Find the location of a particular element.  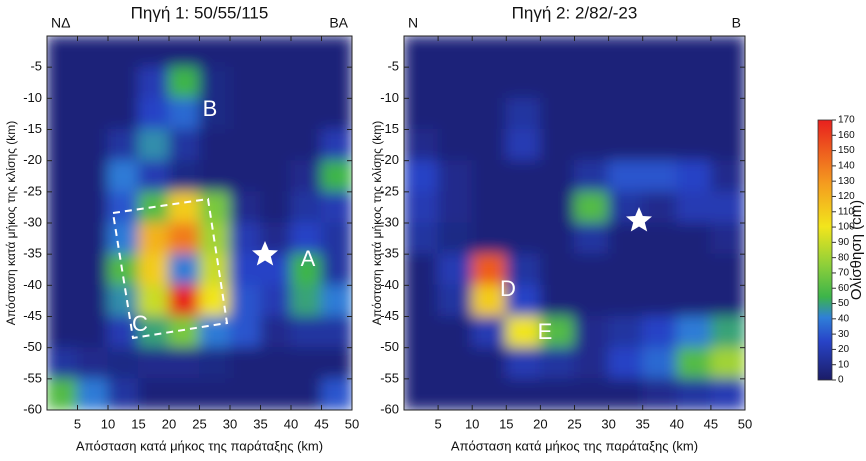

x-tick-label: 35 is located at coordinates (642, 423).